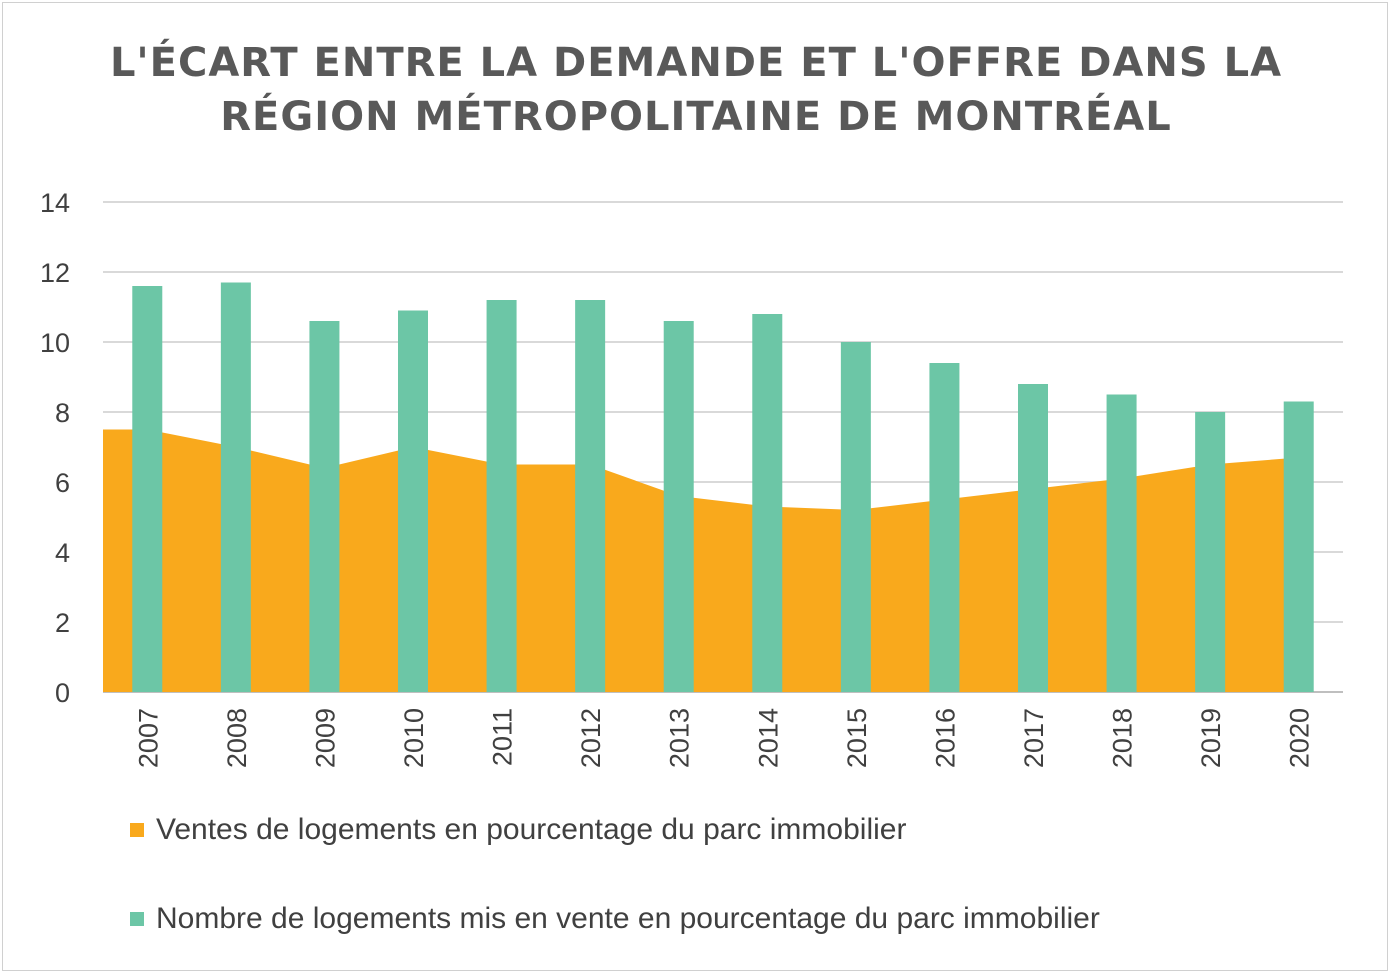 The image size is (1392, 975). Describe the element at coordinates (55, 343) in the screenshot. I see `y-tick-label: 10` at that location.